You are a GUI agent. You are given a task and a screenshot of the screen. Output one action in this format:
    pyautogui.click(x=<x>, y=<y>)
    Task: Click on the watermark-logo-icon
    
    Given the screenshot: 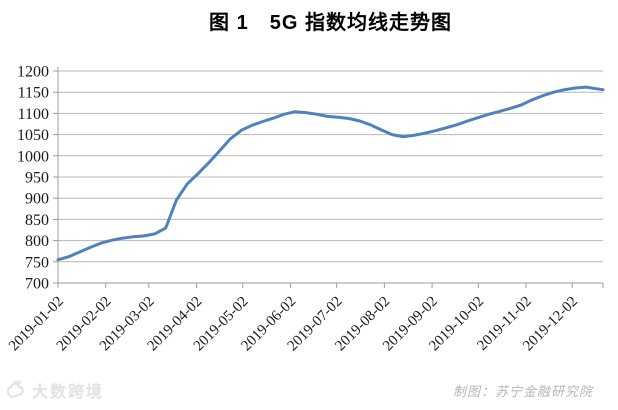 What is the action you would take?
    pyautogui.click(x=15, y=389)
    